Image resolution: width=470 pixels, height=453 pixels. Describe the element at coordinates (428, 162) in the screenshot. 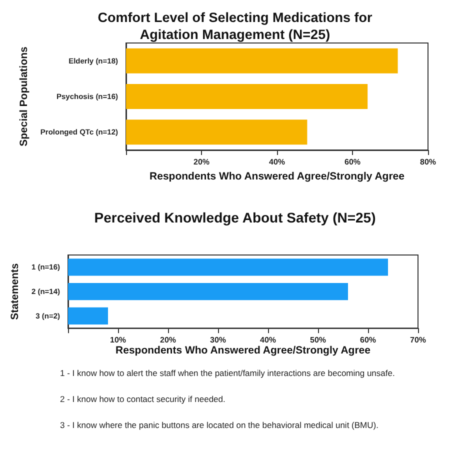

I see `x-tick-label: 80%` at that location.